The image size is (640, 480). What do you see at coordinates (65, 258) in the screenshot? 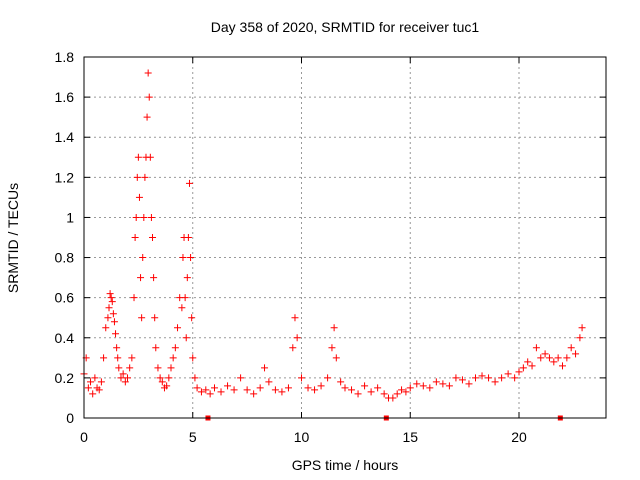
I see `y-tick-label: 0.8` at bounding box center [65, 258].